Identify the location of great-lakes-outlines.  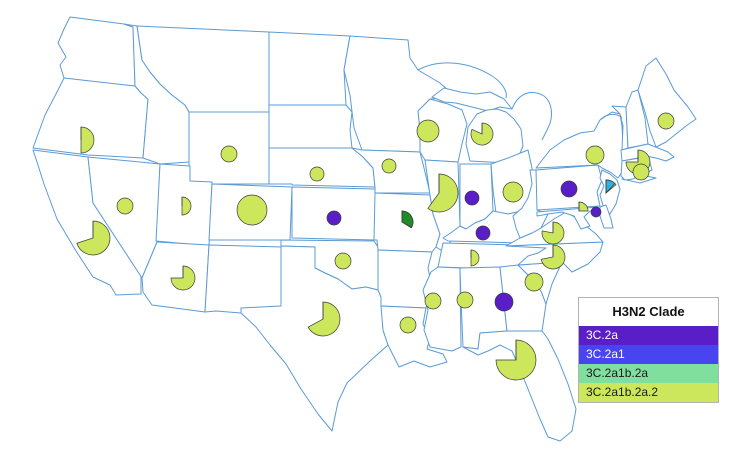
(520, 101).